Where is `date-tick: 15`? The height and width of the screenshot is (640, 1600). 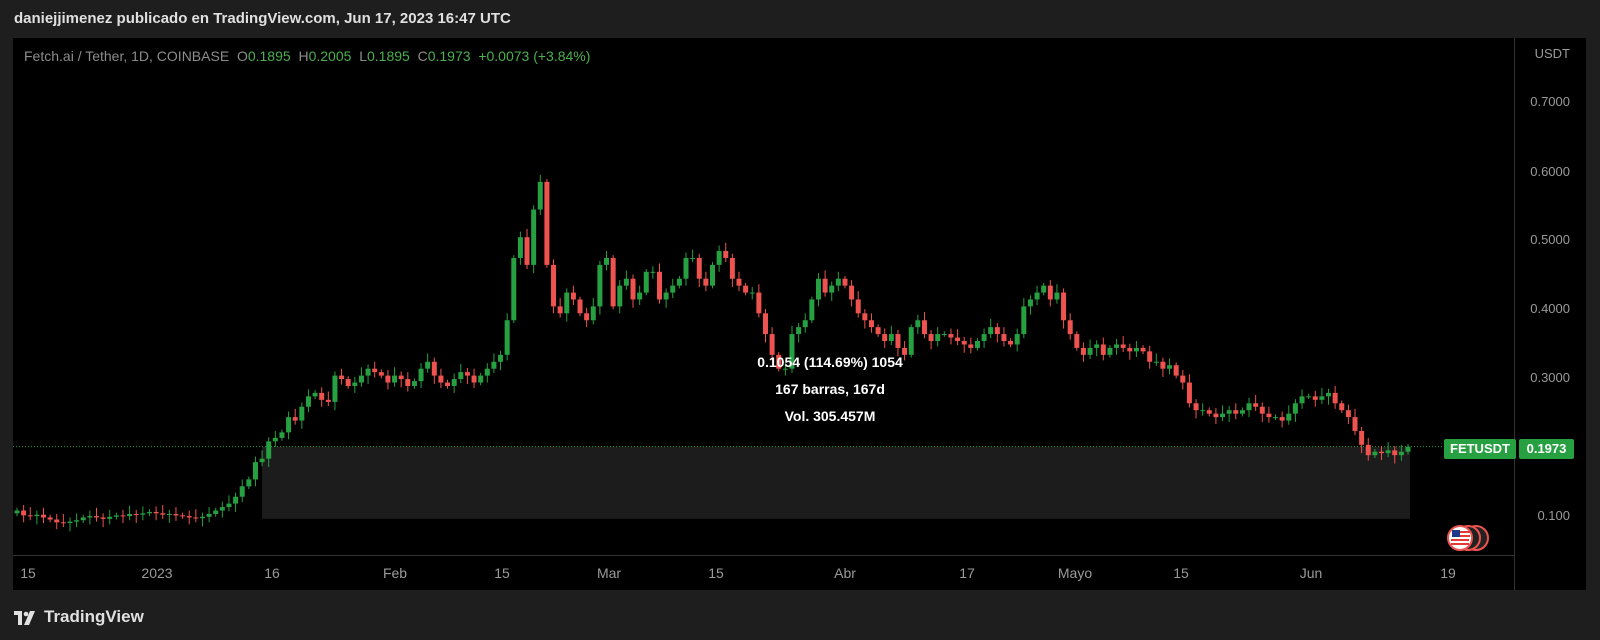
date-tick: 15 is located at coordinates (28, 573).